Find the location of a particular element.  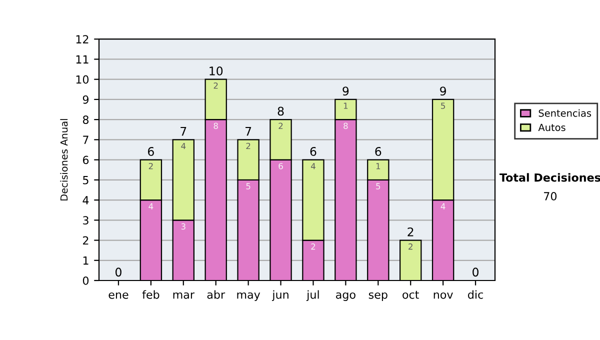

total-label: 10 is located at coordinates (216, 71).